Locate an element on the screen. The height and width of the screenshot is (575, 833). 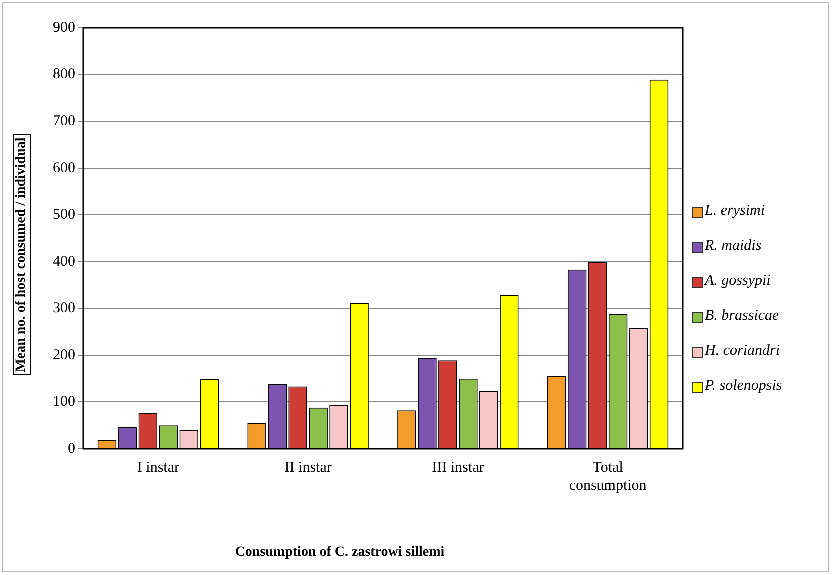
y-tick-label: 300 is located at coordinates (64, 308).